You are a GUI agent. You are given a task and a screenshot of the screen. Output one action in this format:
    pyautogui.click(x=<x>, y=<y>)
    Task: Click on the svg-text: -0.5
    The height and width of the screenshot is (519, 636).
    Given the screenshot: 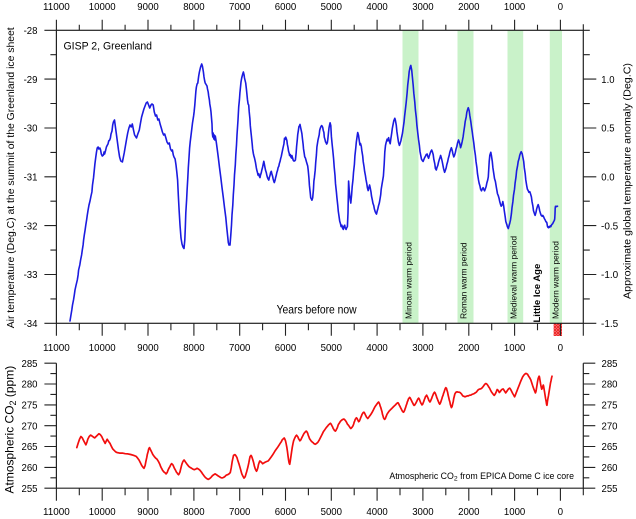 What is the action you would take?
    pyautogui.click(x=609, y=226)
    